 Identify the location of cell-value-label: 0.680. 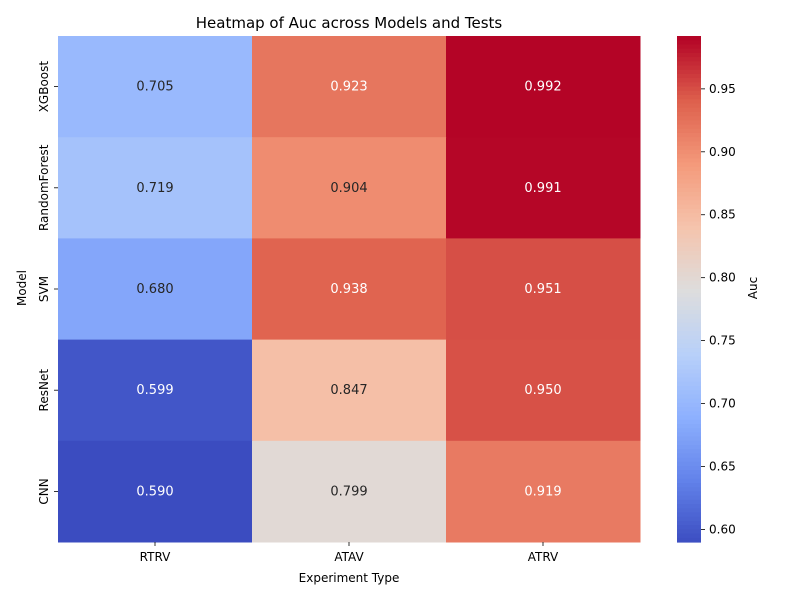
(154, 289).